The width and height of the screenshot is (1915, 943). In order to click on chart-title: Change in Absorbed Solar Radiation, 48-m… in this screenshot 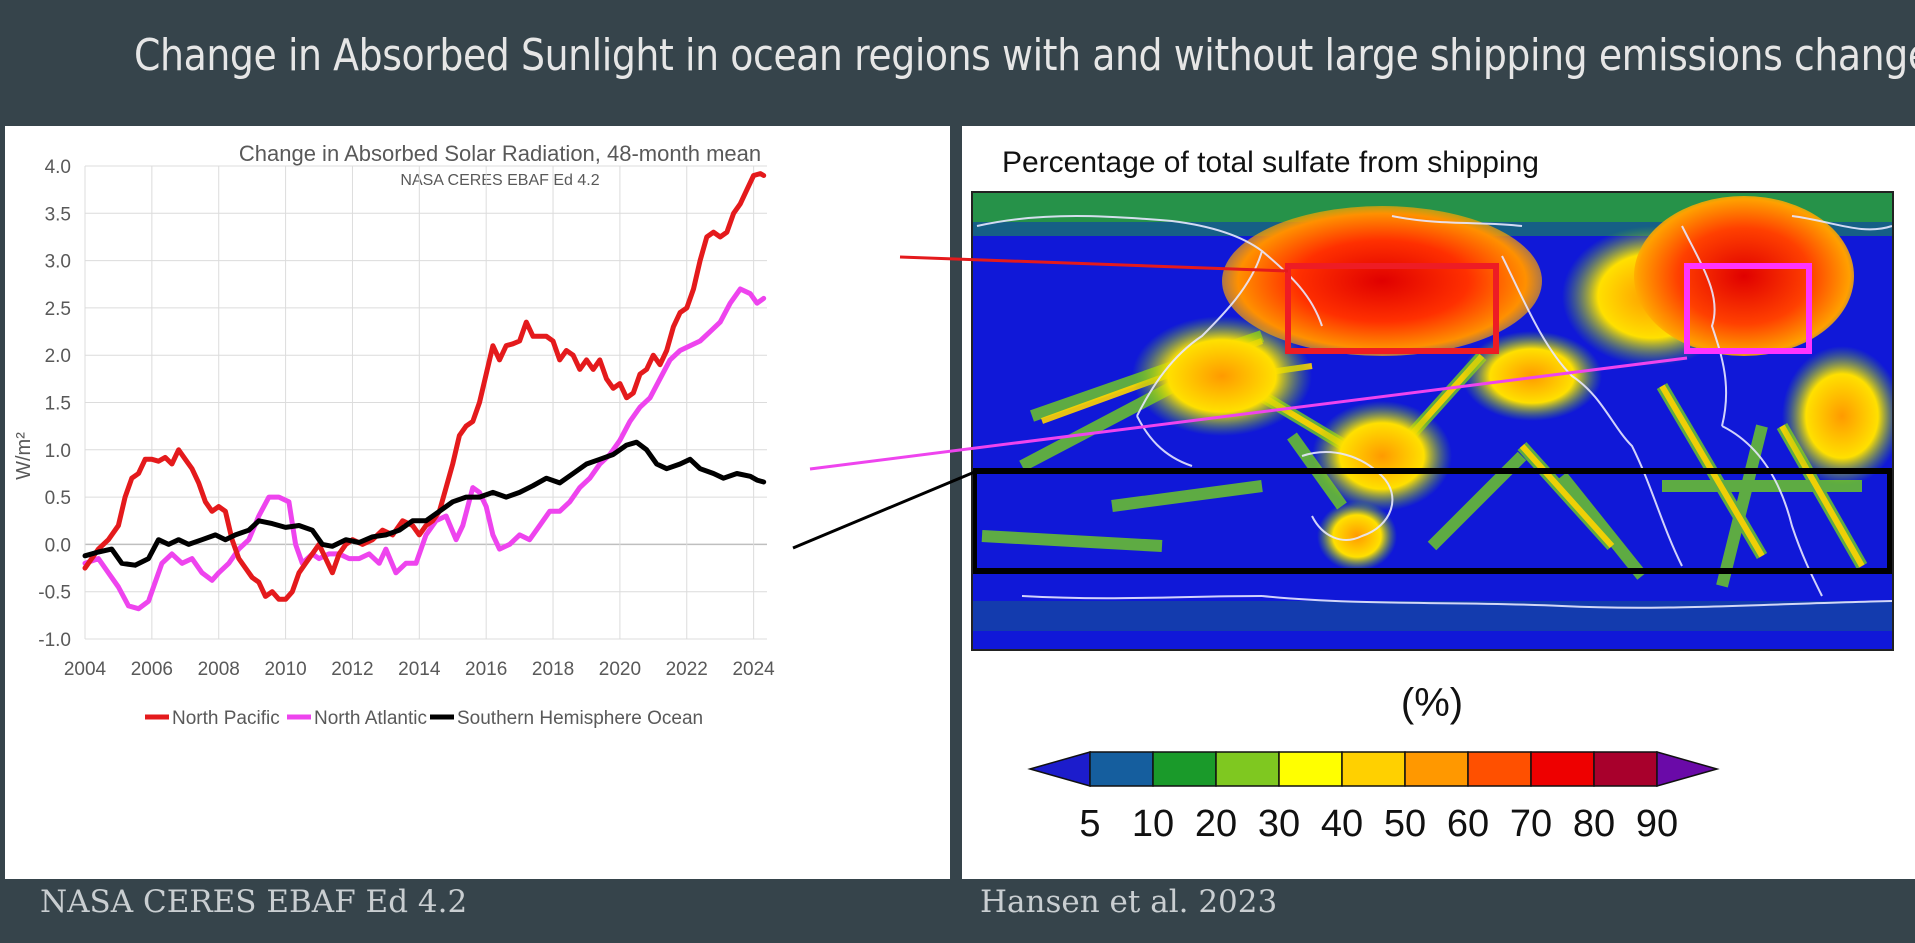, I will do `click(500, 153)`.